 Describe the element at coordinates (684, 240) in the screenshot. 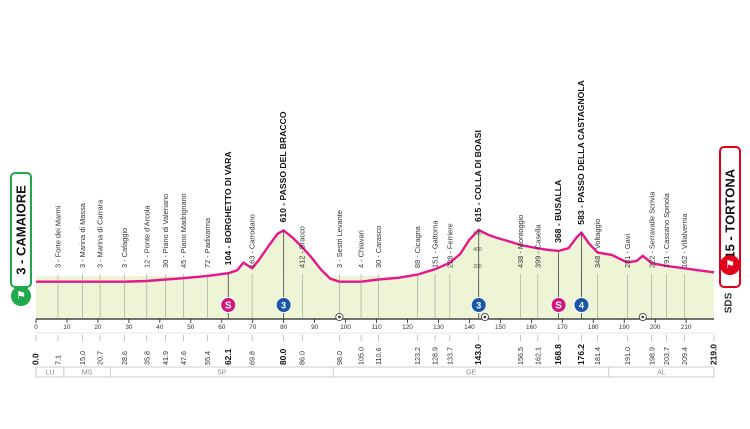

I see `waypoint-label: 162 - Villalvernia` at that location.